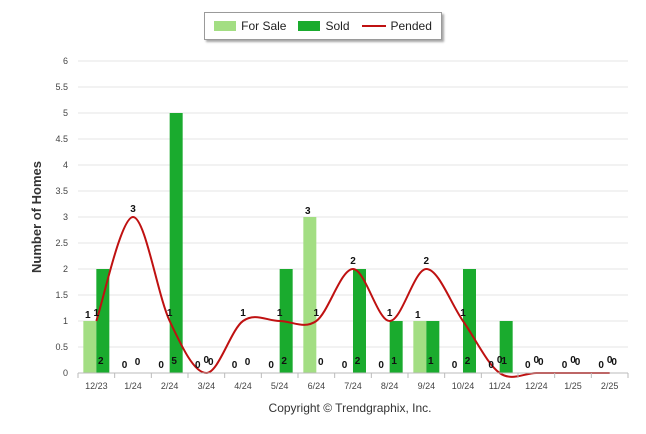  What do you see at coordinates (61, 139) in the screenshot?
I see `y-tick-label: 4.5` at bounding box center [61, 139].